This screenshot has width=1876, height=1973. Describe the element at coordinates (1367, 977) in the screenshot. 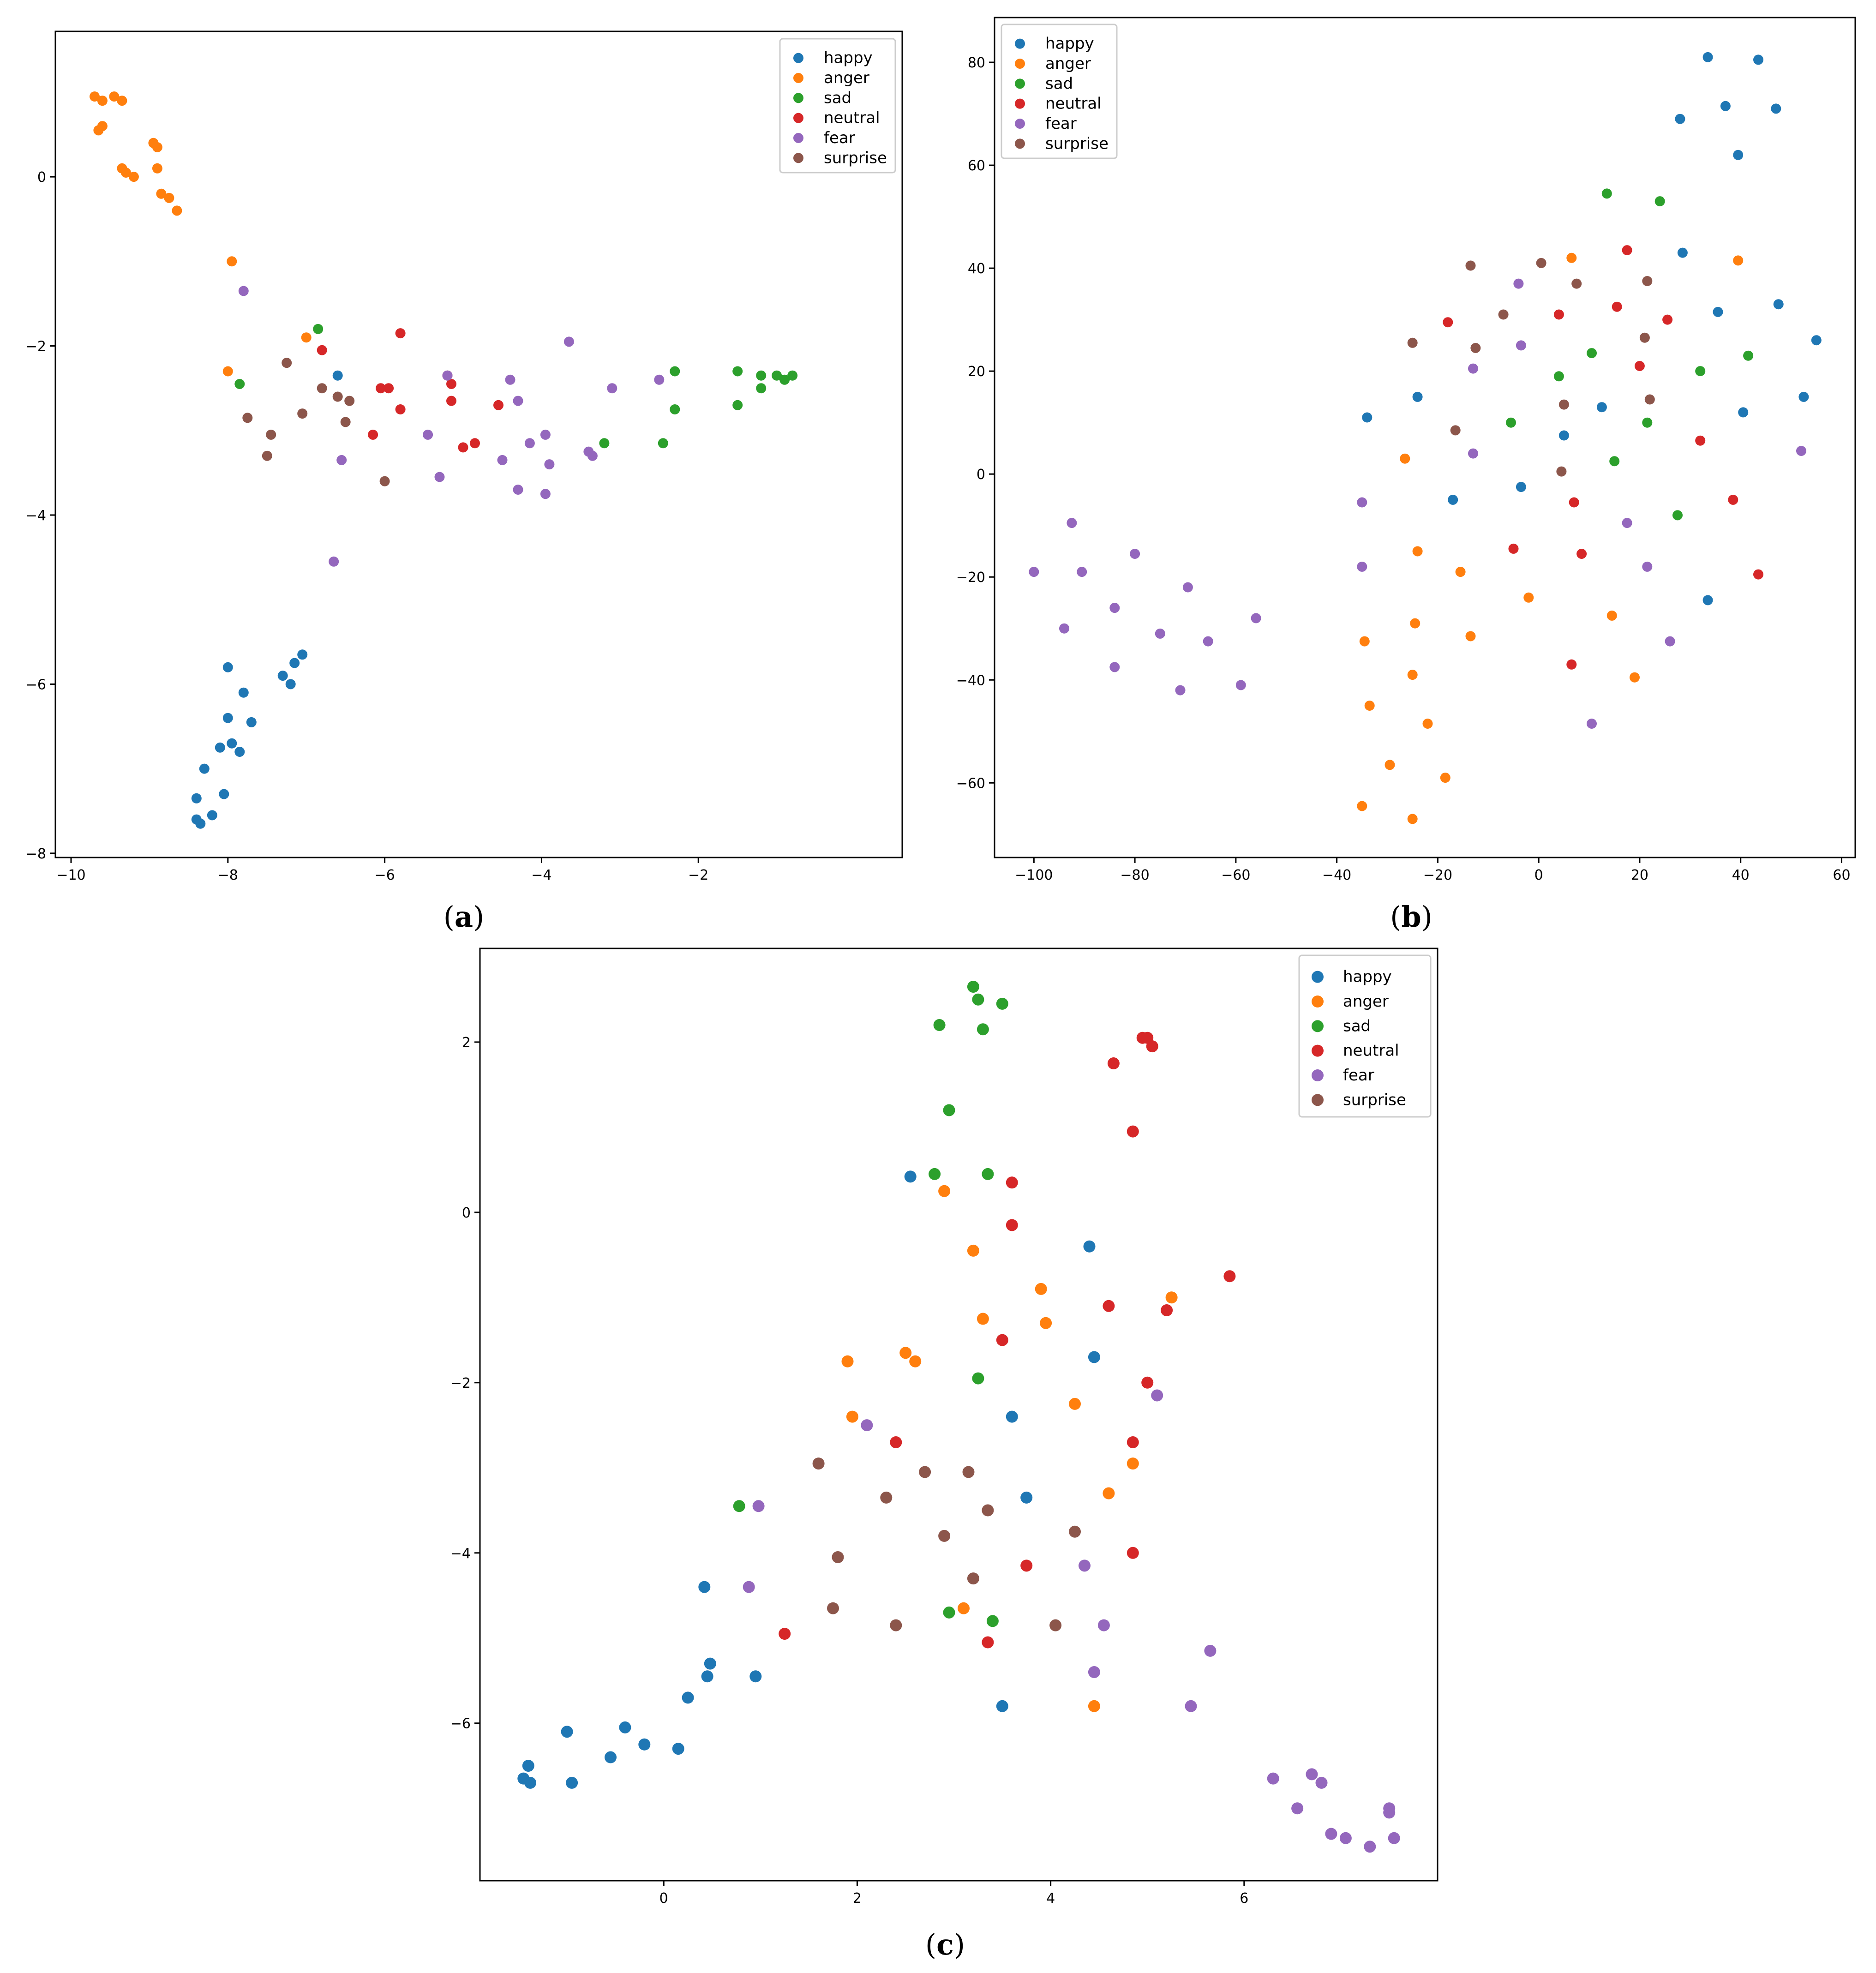

I see `panel-c-legend-label-happy: happy` at that location.